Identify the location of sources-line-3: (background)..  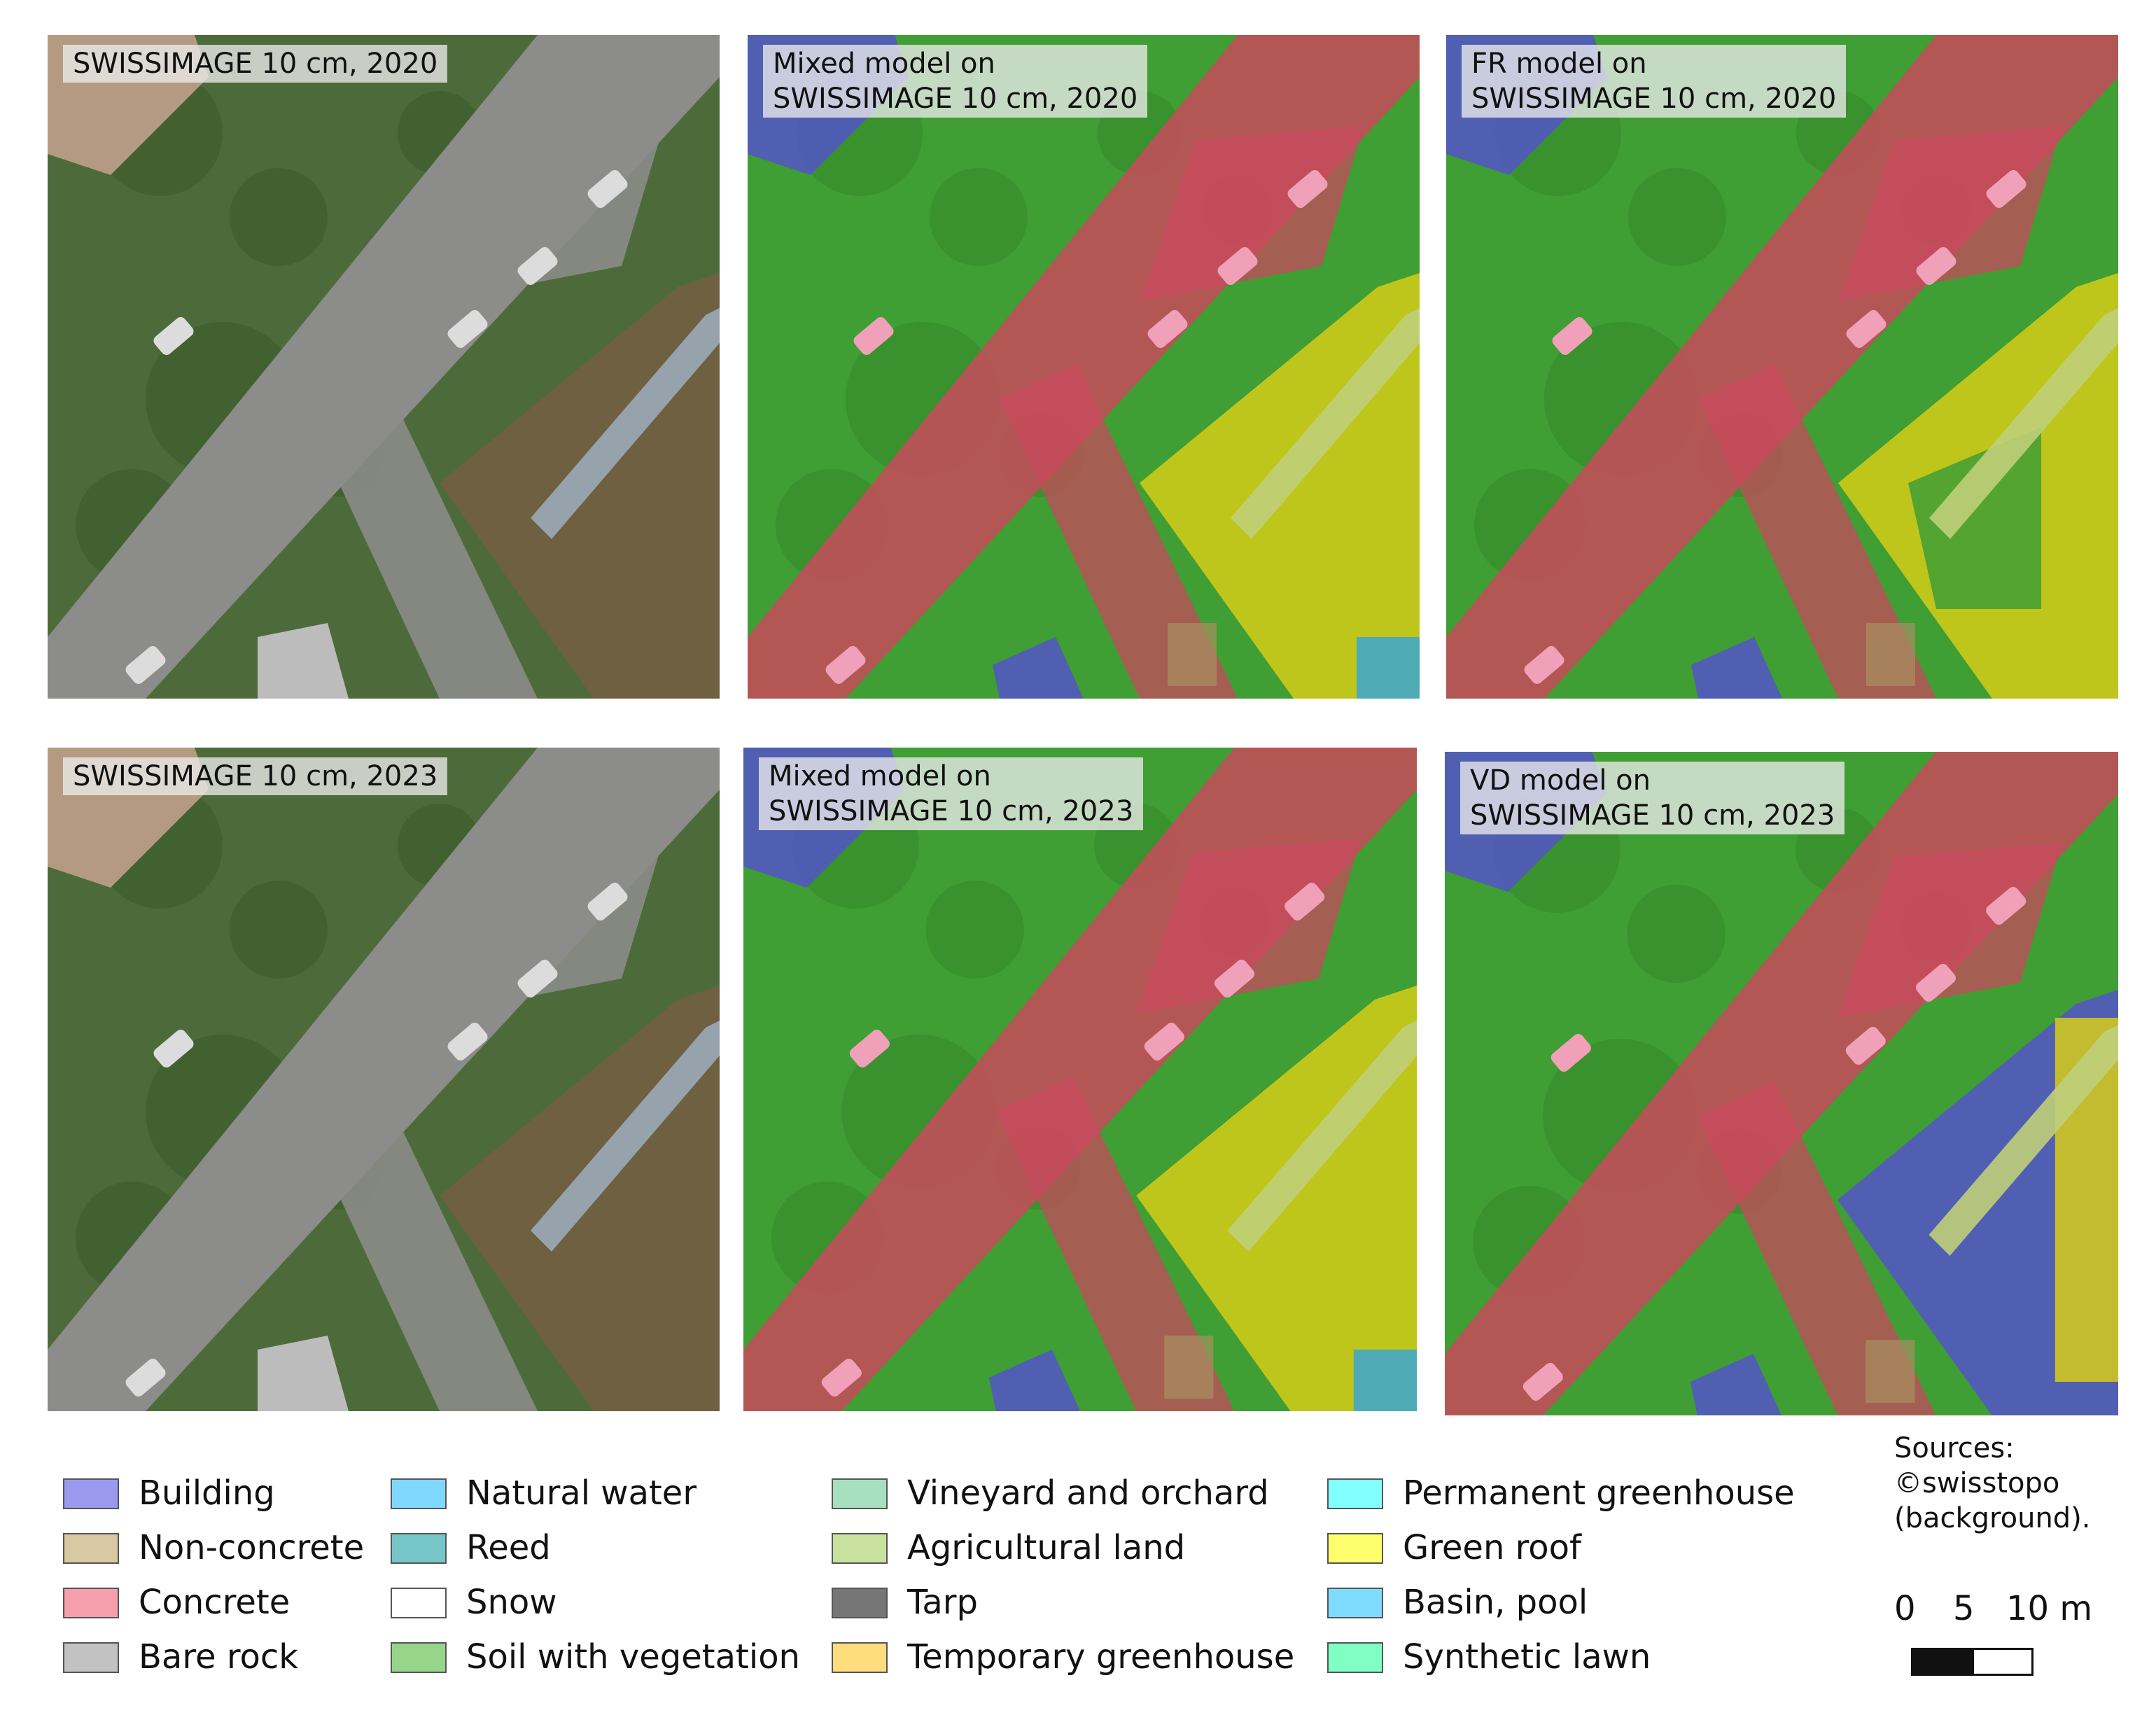
(1992, 1518).